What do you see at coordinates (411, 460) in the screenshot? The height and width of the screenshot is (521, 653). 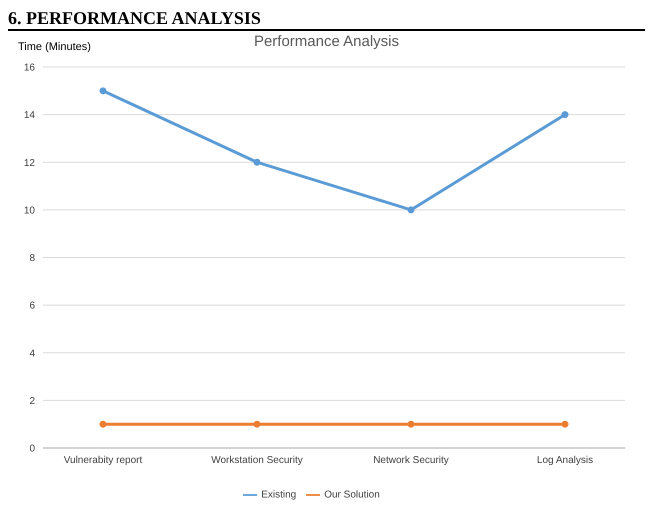 I see `x-tick-label: Network Security` at bounding box center [411, 460].